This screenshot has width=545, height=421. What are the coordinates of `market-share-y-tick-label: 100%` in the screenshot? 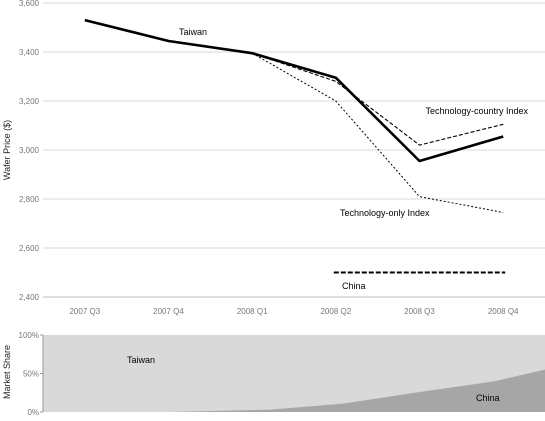 It's located at (29, 335).